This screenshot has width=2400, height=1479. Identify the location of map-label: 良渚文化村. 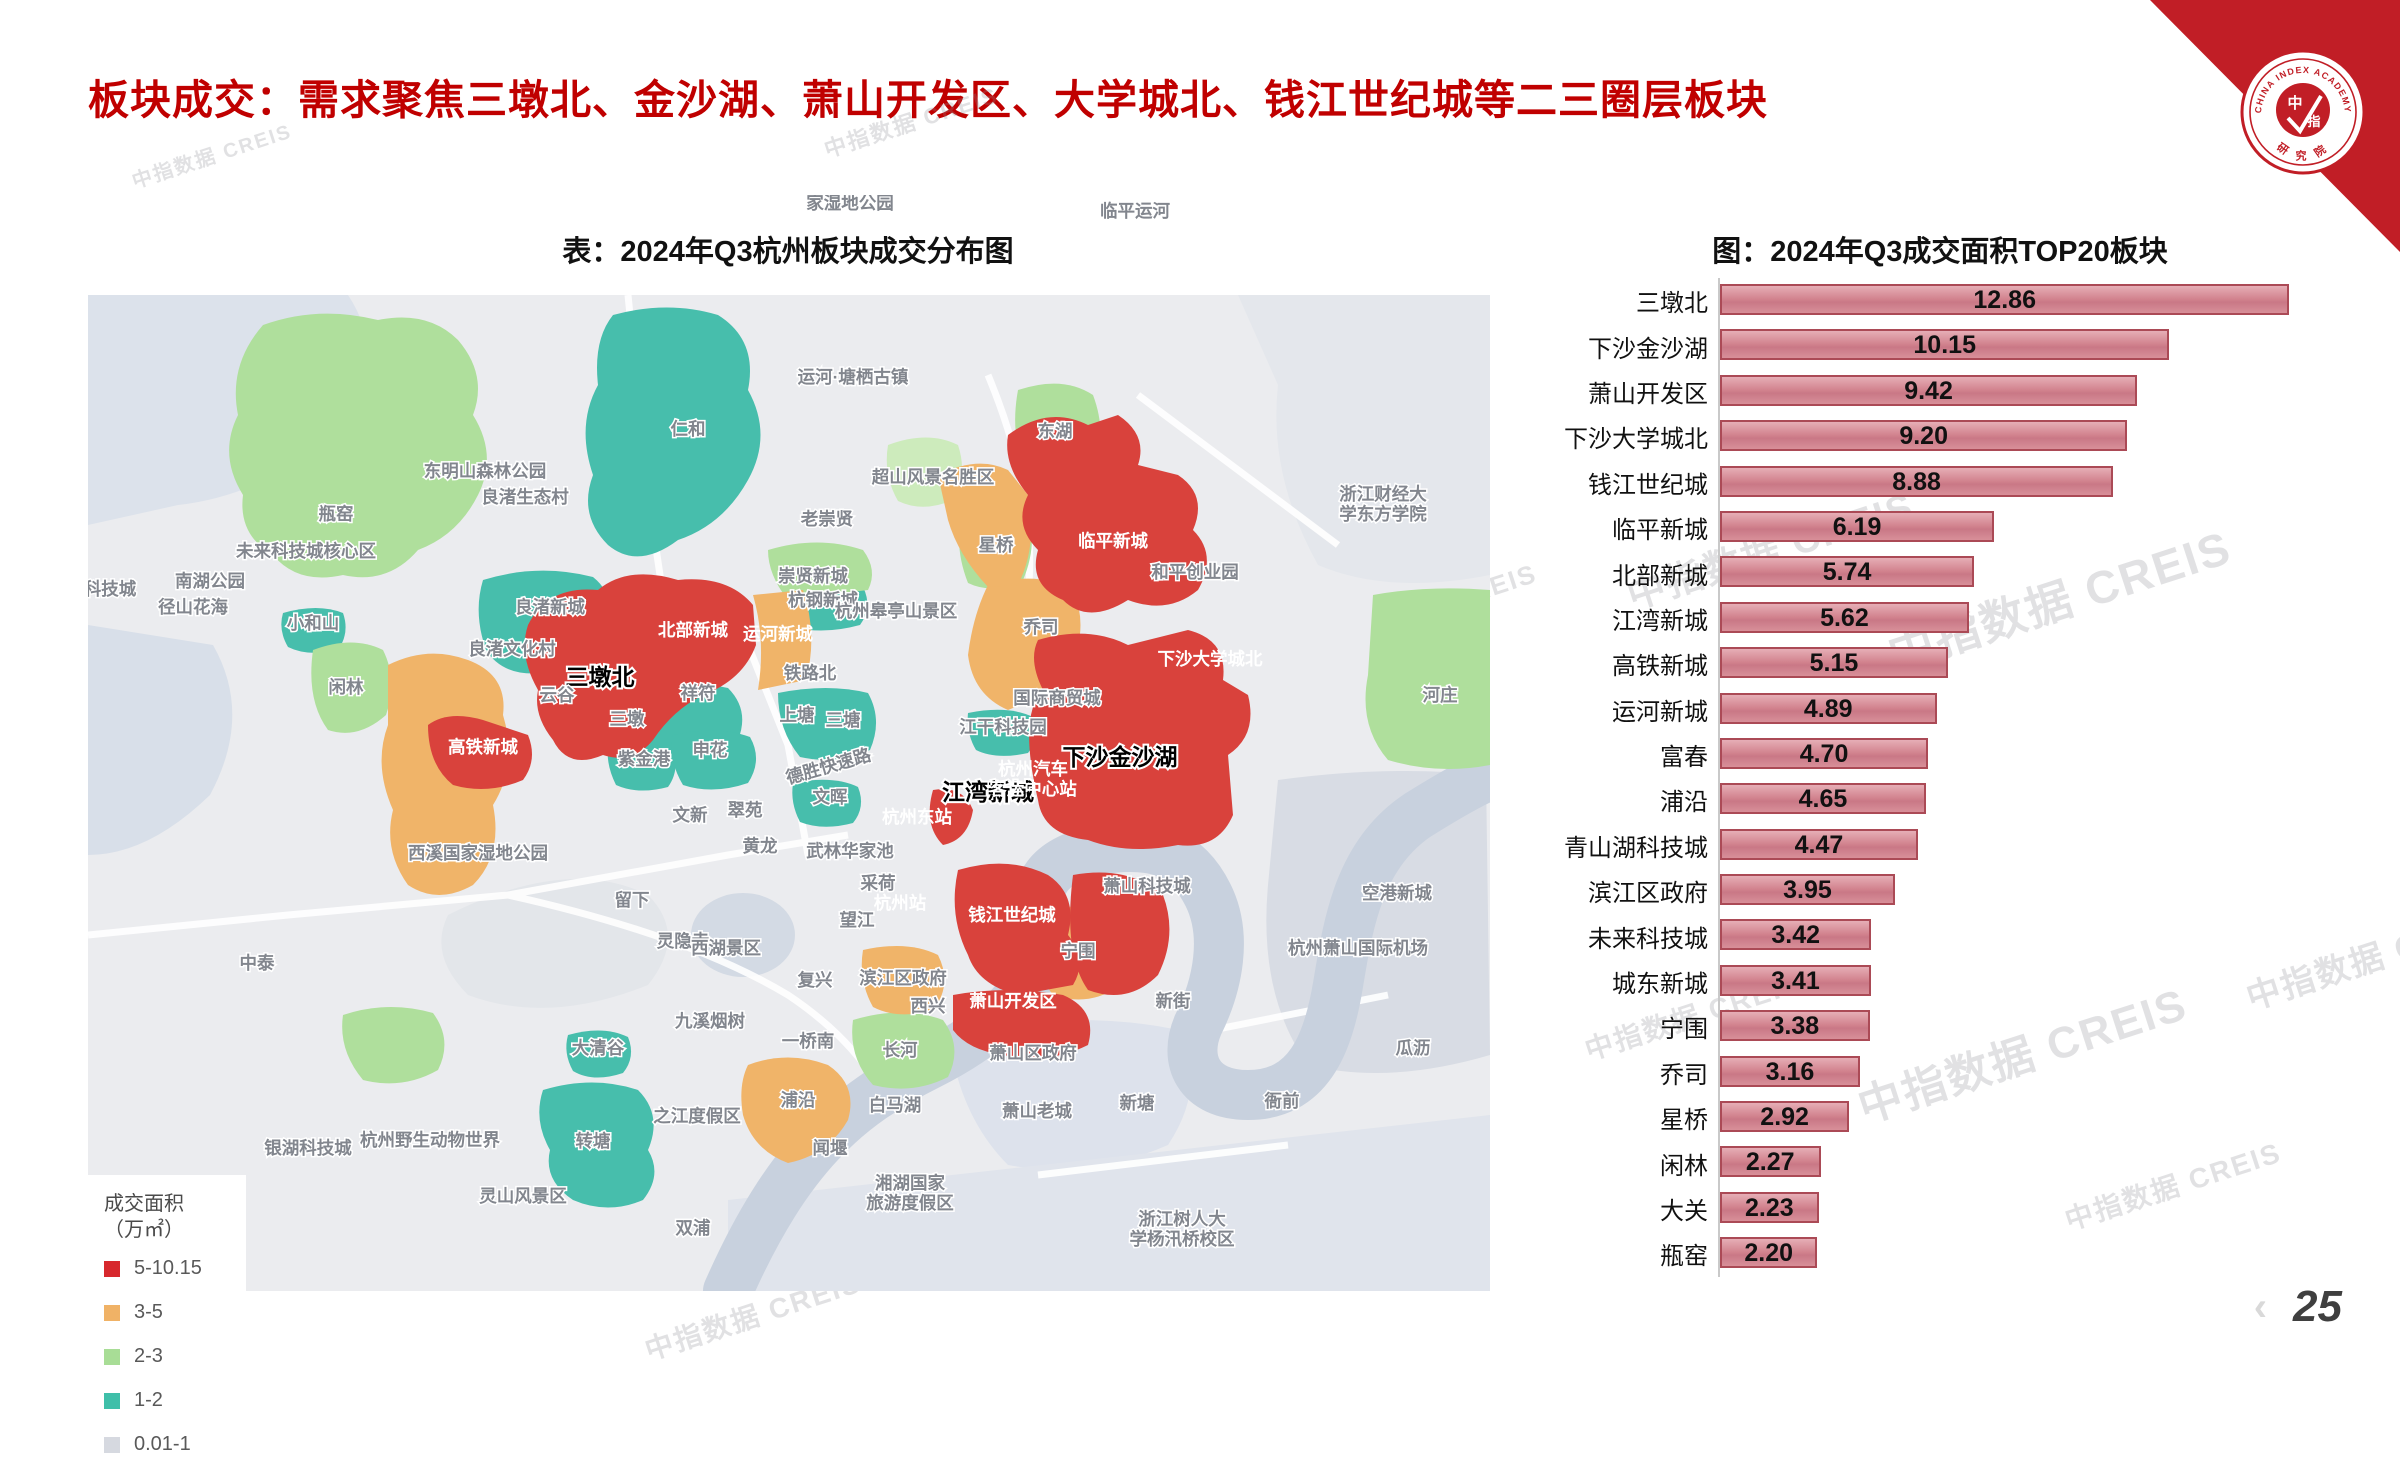
(512, 649).